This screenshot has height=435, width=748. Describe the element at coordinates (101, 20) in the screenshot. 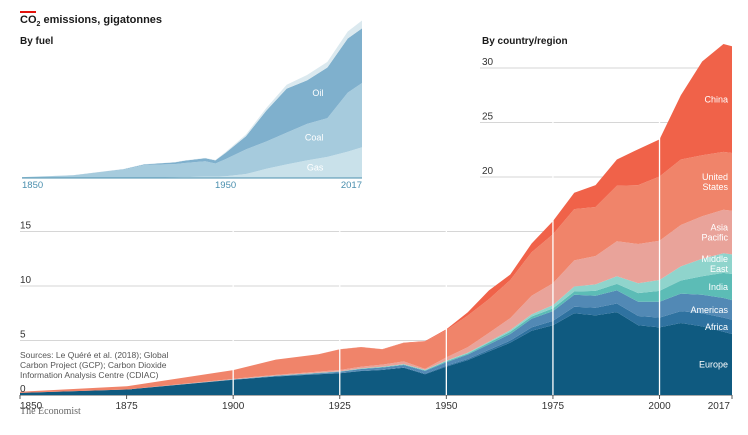

I see `title-suffix: emissions, gigatonnes` at that location.